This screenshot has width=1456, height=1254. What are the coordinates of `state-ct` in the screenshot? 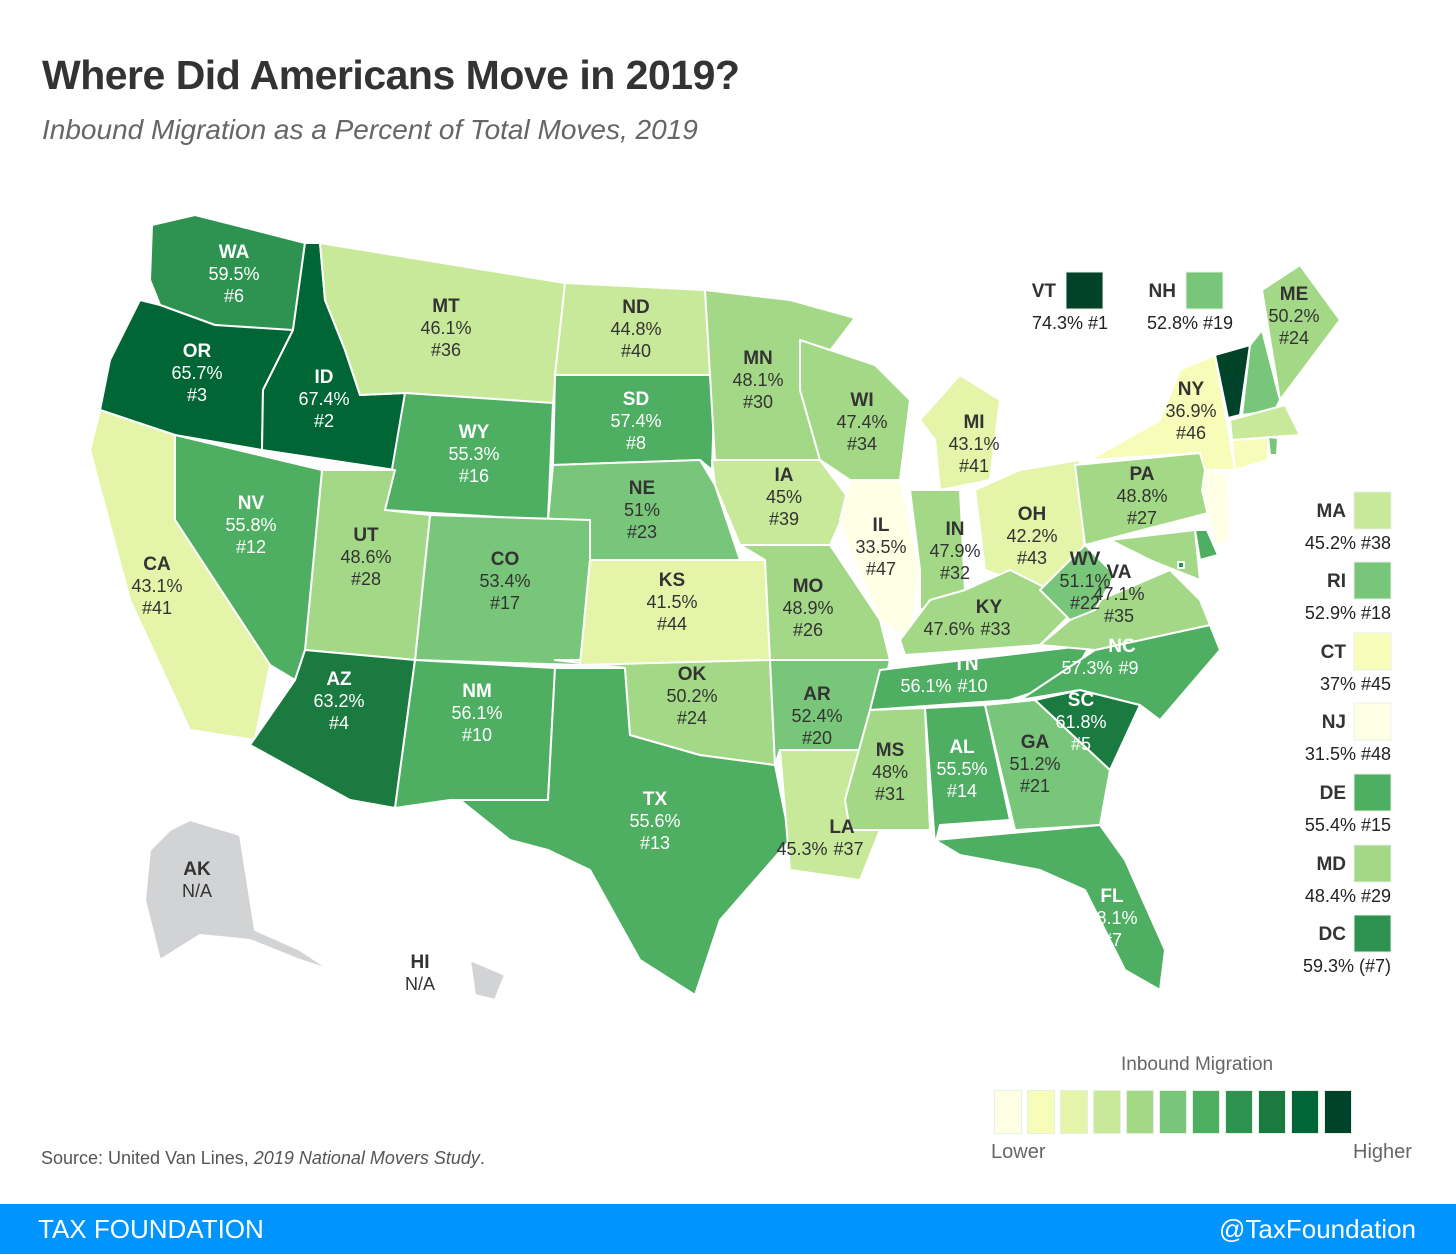 It's located at (1250, 454).